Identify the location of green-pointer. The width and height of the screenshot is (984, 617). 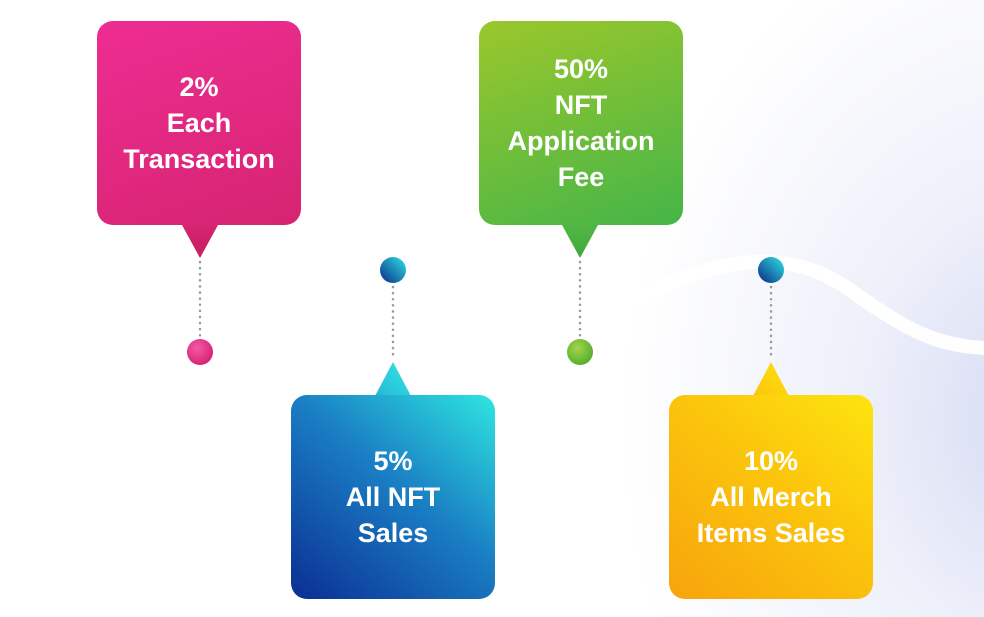
(580, 241).